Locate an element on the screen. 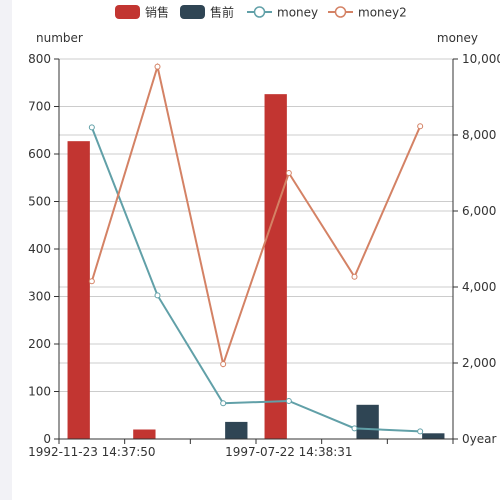  left-tick-label: 500 is located at coordinates (39, 202).